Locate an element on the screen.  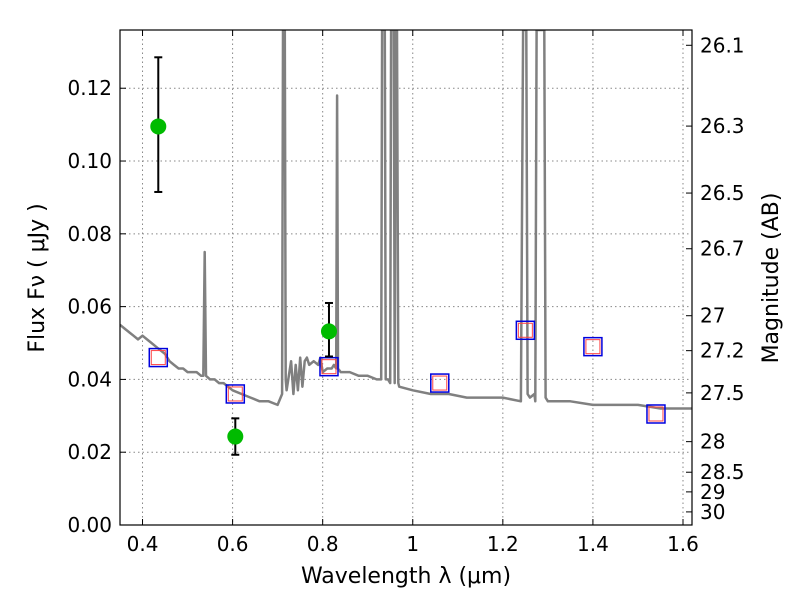
x-axis-label: Wavelength λ (μm) is located at coordinates (406, 576).